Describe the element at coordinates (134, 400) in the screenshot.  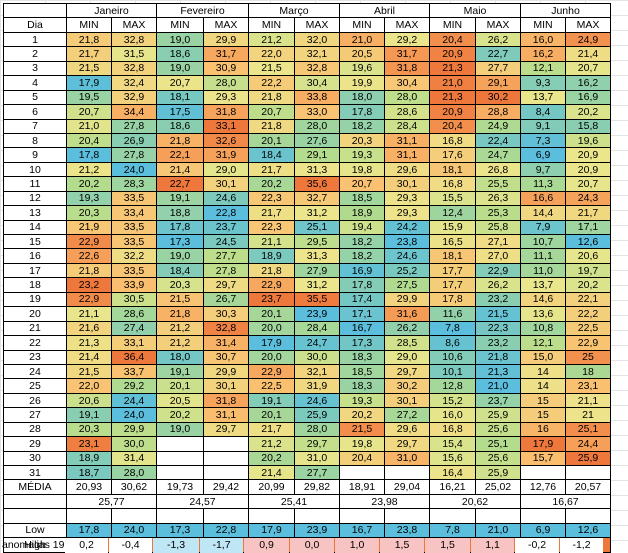
I see `temp-cell: 24,4` at that location.